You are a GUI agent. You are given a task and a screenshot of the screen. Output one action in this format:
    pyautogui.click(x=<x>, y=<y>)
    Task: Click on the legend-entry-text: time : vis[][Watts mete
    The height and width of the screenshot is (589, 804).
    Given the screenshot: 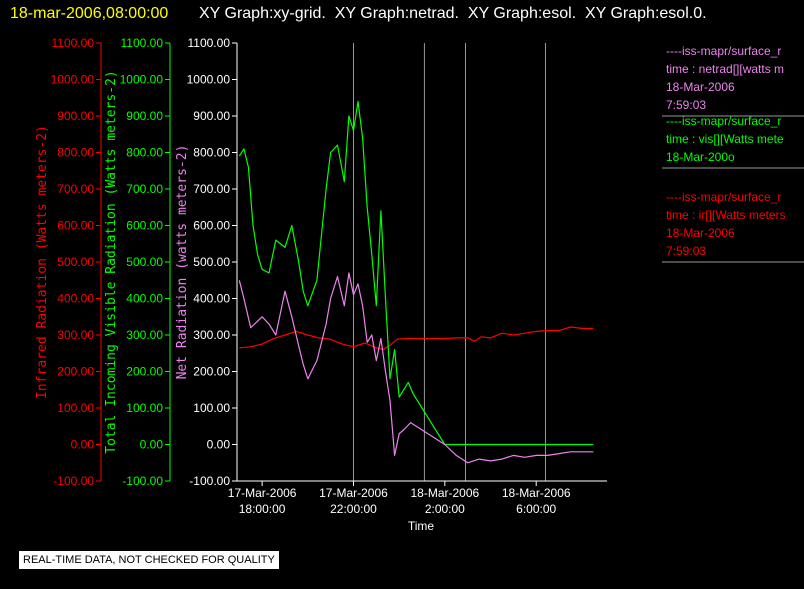 What is the action you would take?
    pyautogui.click(x=725, y=139)
    